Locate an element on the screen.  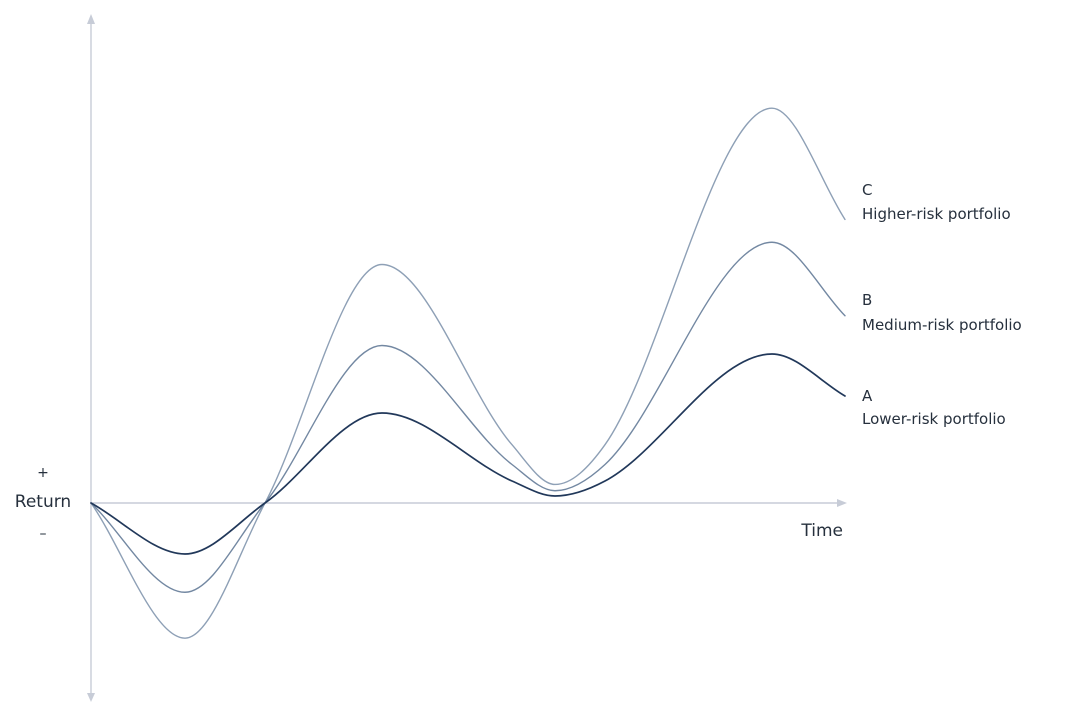
series-b-name: Medium-risk portfolio is located at coordinates (942, 325).